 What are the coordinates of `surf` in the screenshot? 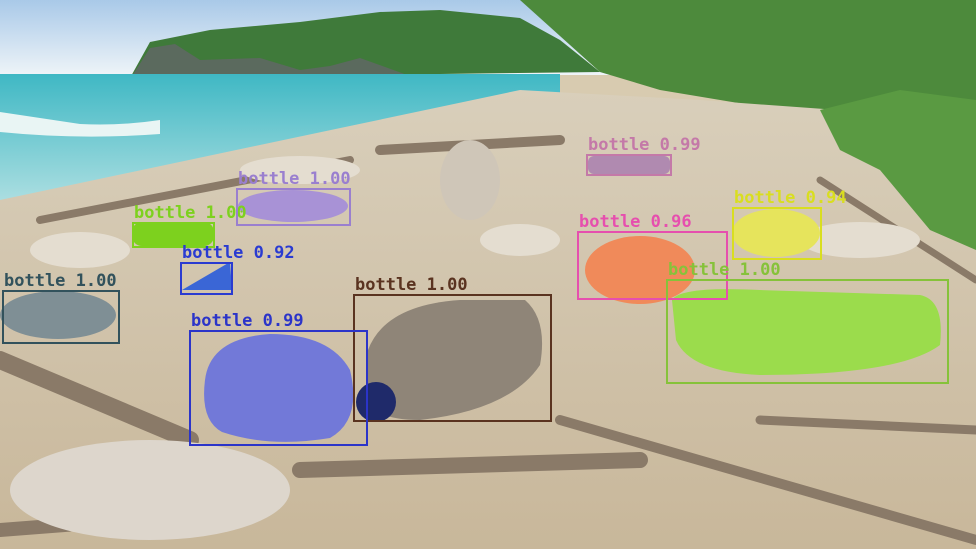 It's located at (80, 124).